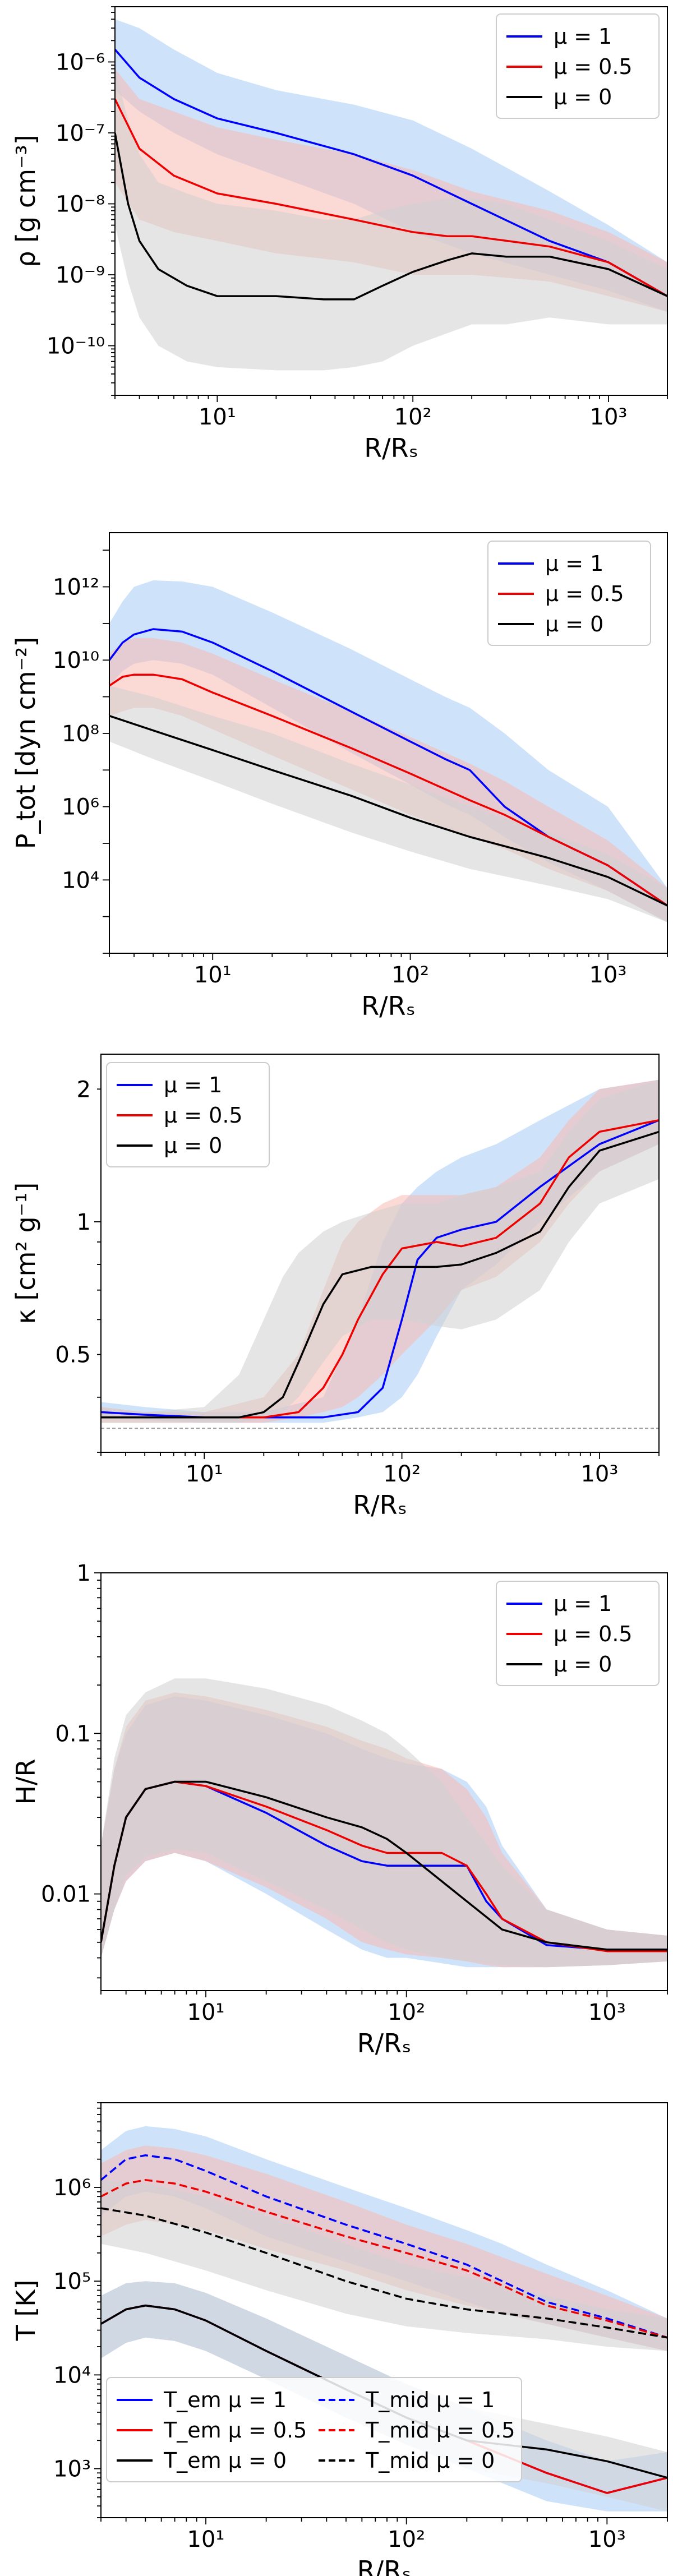 The width and height of the screenshot is (673, 2576). Describe the element at coordinates (235, 2430) in the screenshot. I see `legend-label: T_em μ = 0.5` at that location.